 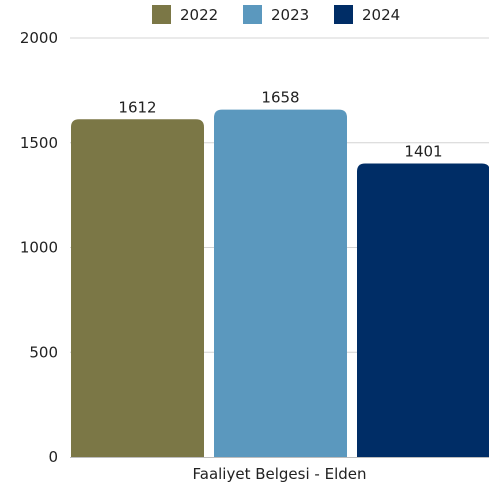 What do you see at coordinates (290, 15) in the screenshot?
I see `legend-label-2023: 2023` at bounding box center [290, 15].